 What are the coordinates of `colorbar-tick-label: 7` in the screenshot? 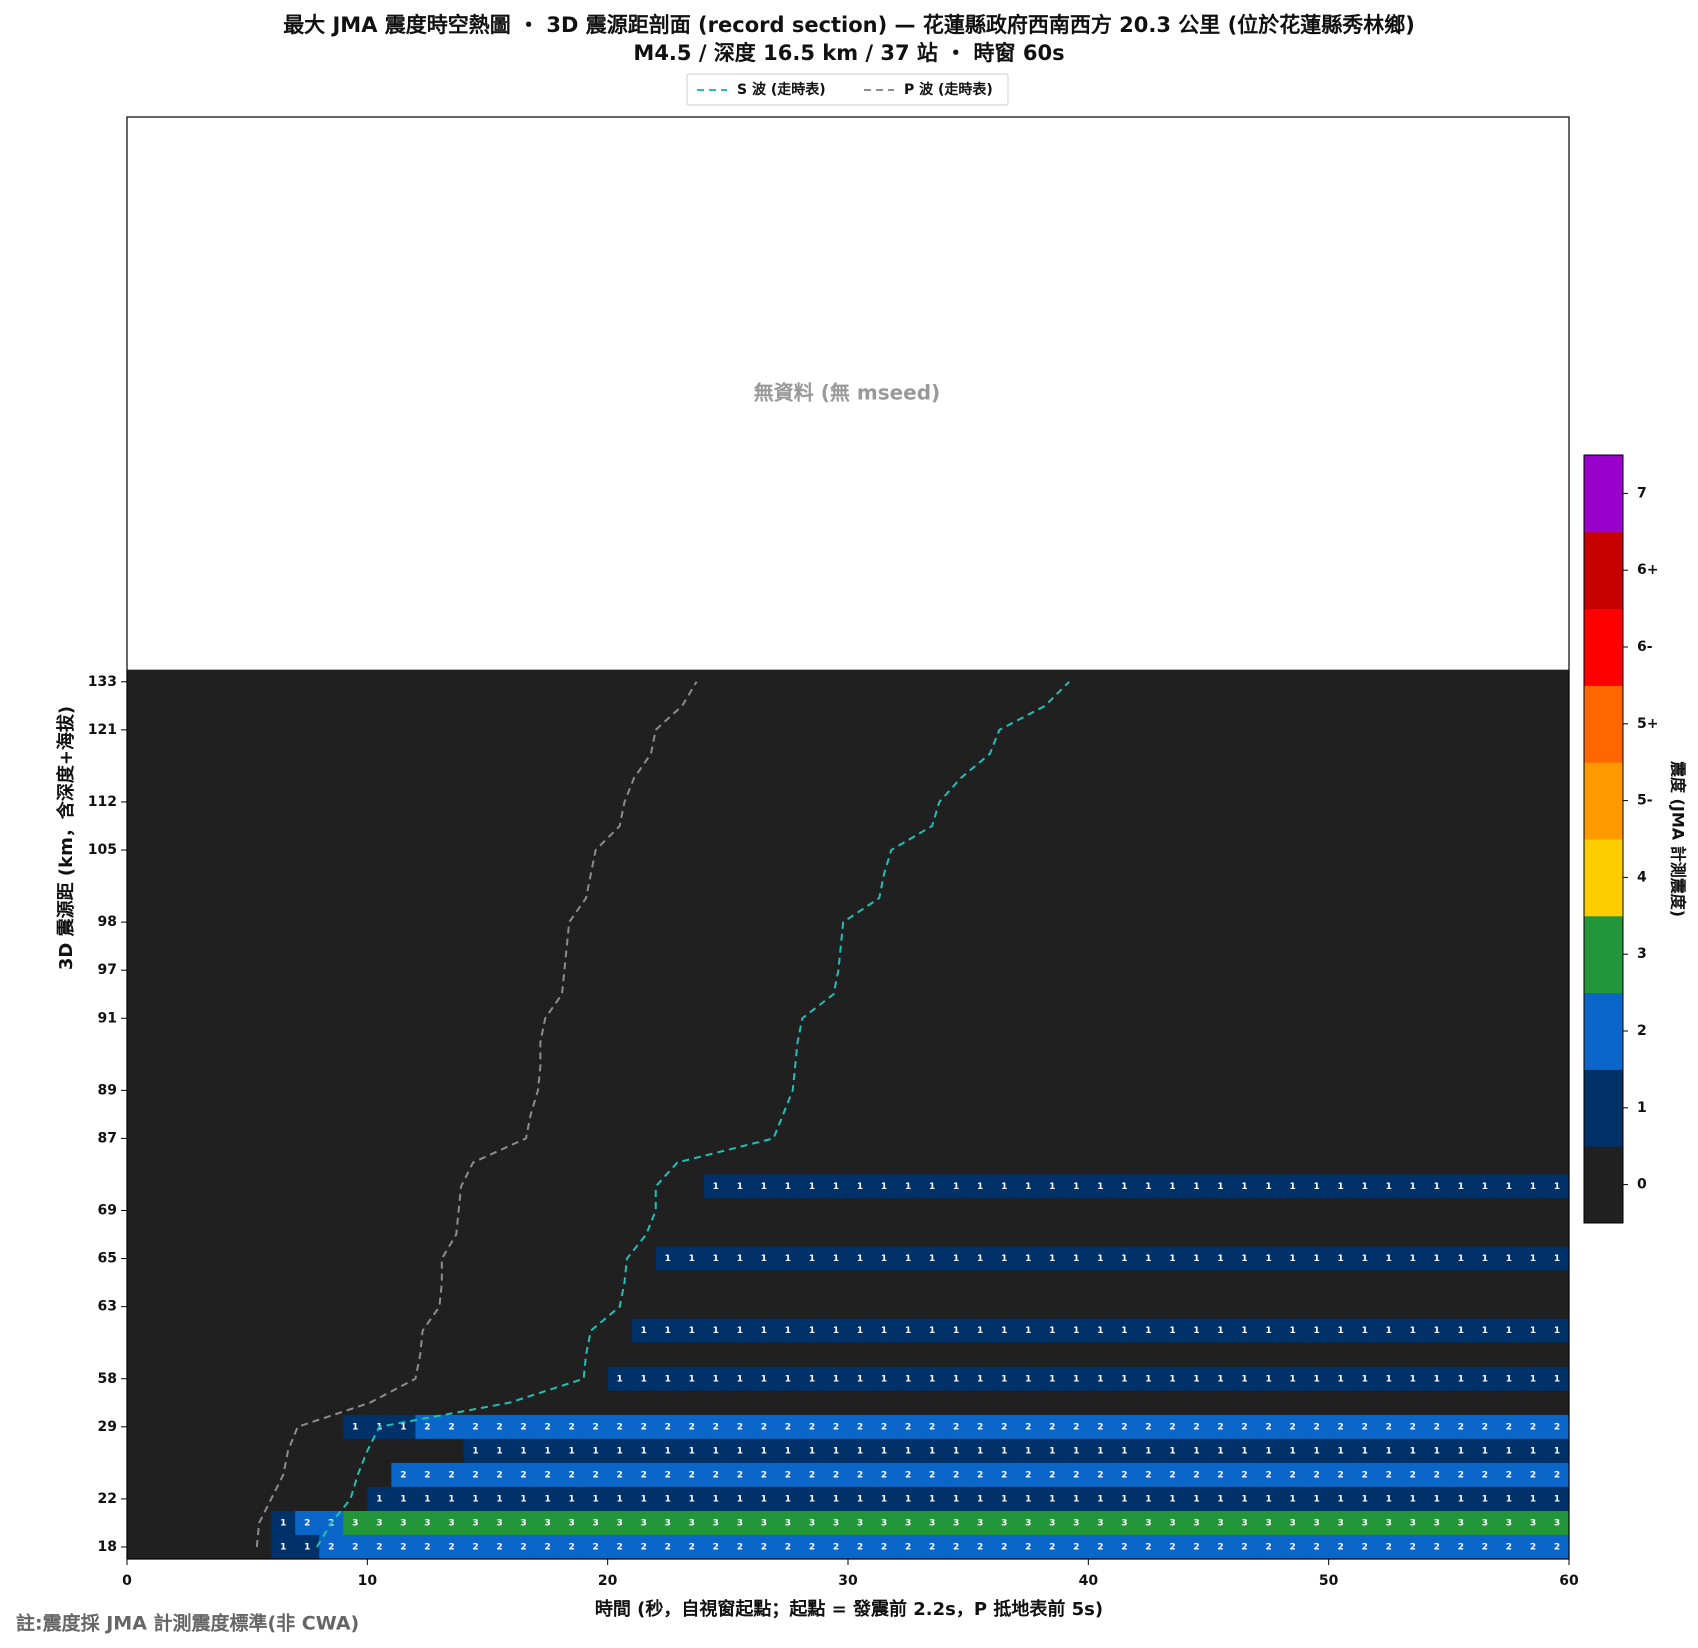 It's located at (1642, 493).